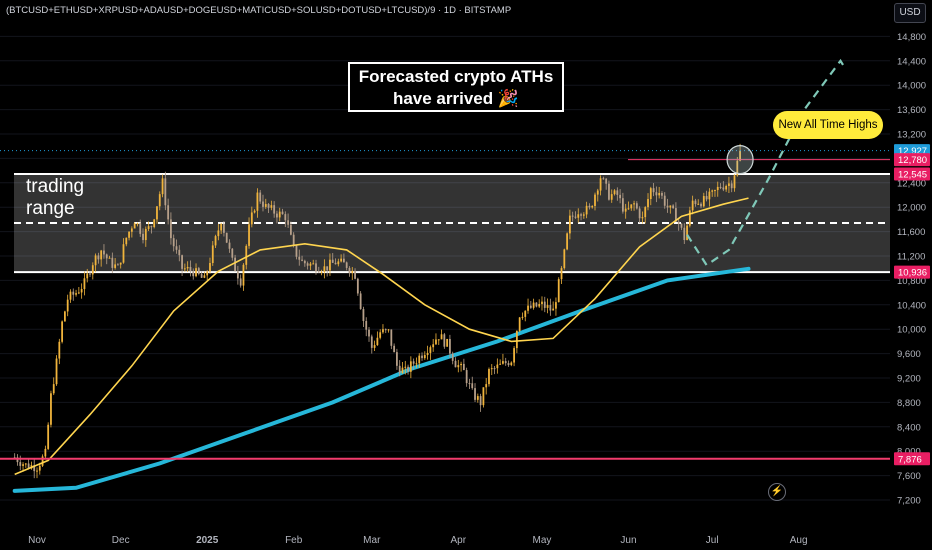  Describe the element at coordinates (777, 492) in the screenshot. I see `lightning-icon: ⚡` at that location.